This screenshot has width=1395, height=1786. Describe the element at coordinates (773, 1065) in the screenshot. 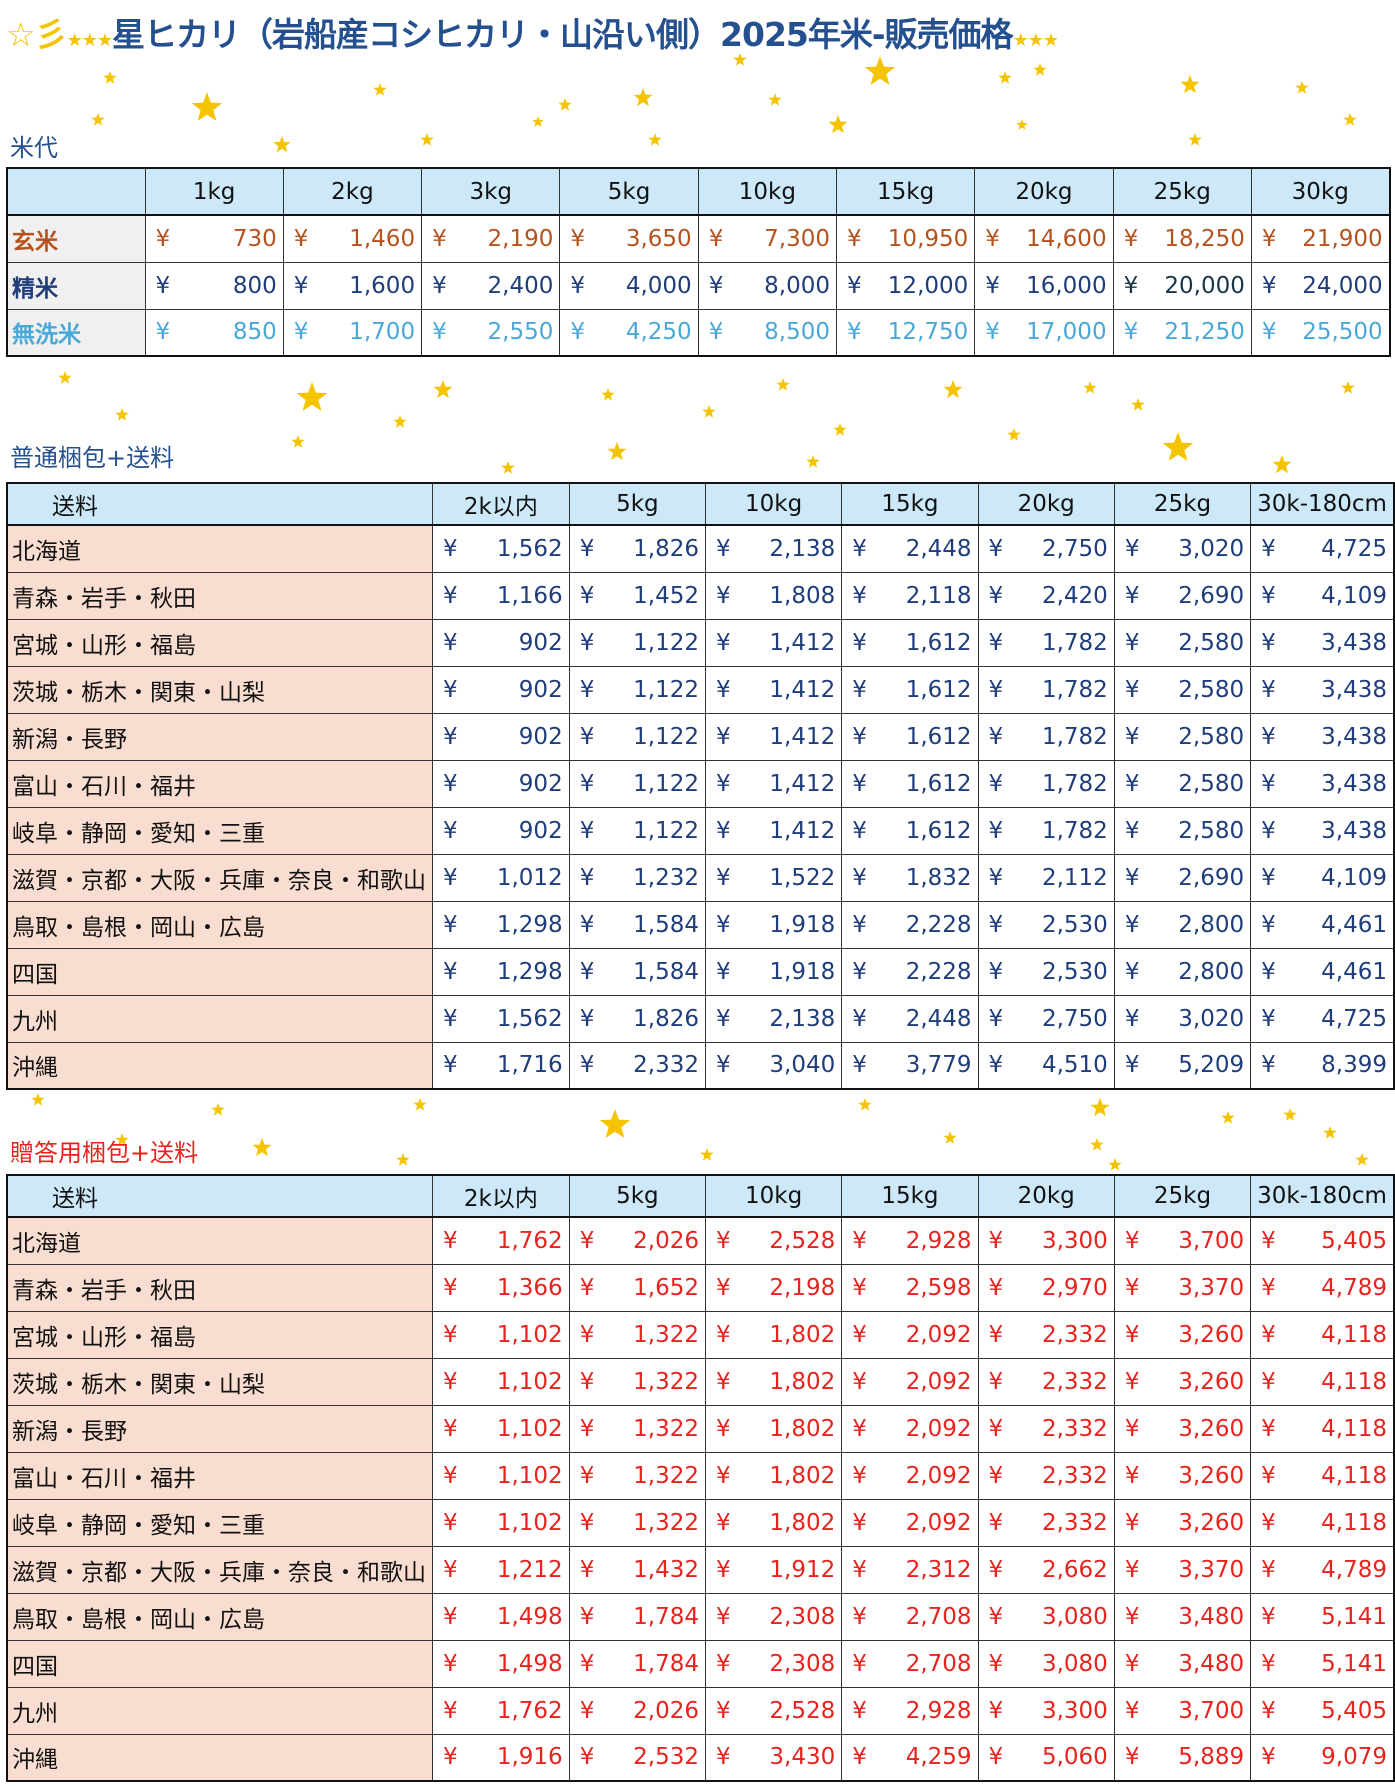

I see `price-cell: ¥3,040` at that location.